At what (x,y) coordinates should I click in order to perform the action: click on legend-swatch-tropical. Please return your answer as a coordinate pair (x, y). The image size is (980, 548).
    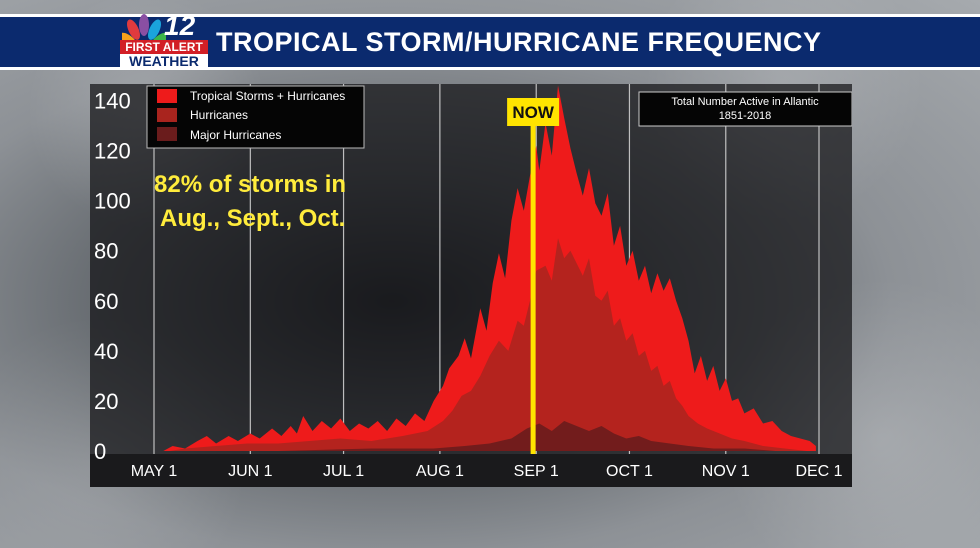
    Looking at the image, I should click on (167, 96).